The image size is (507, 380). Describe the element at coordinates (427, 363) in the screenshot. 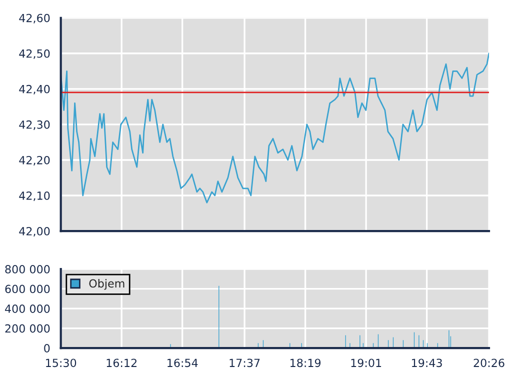

I see `x-tick-label: 19:43` at that location.